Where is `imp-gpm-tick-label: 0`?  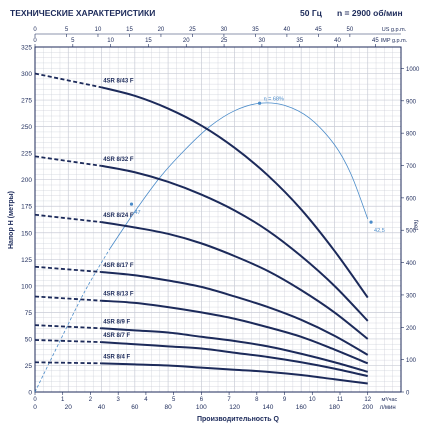 imp-gpm-tick-label: 0 is located at coordinates (35, 41).